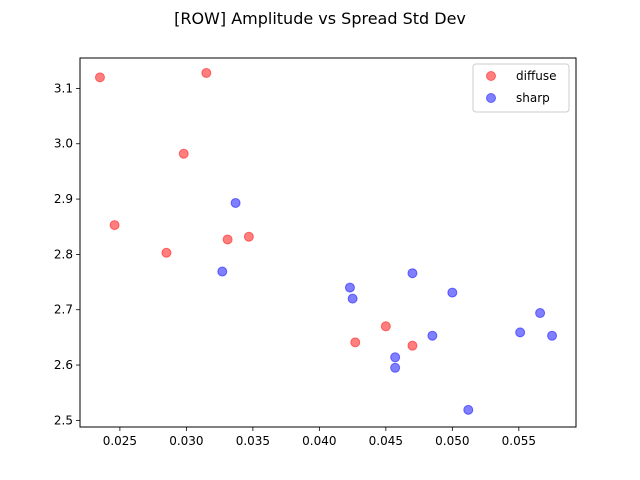 The width and height of the screenshot is (640, 480). What do you see at coordinates (491, 76) in the screenshot?
I see `legend-marker-diffuse` at bounding box center [491, 76].